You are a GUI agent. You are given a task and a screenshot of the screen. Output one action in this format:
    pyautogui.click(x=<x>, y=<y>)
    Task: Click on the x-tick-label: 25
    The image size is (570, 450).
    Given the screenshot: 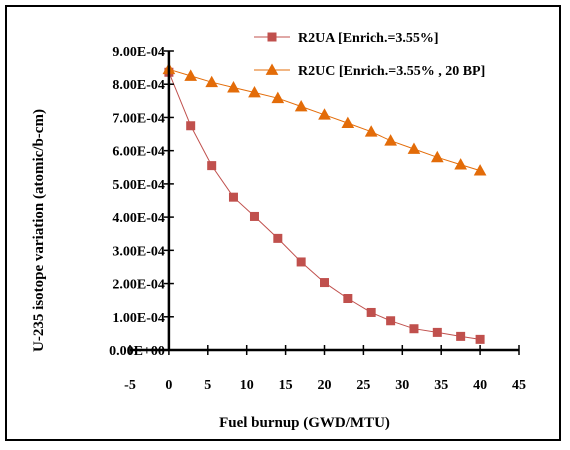 What is the action you would take?
    pyautogui.click(x=363, y=385)
    